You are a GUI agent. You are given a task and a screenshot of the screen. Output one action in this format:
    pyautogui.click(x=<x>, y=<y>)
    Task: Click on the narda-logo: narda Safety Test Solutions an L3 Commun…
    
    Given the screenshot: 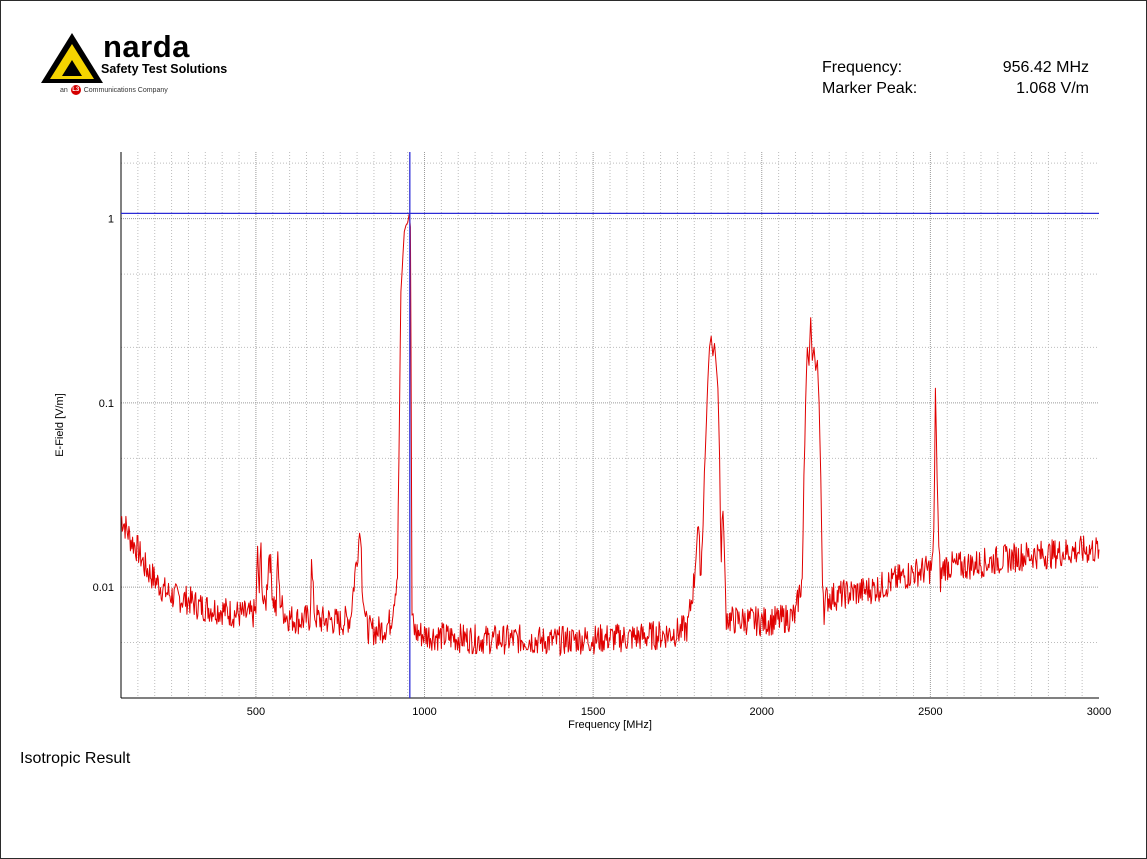 What is the action you would take?
    pyautogui.click(x=150, y=65)
    